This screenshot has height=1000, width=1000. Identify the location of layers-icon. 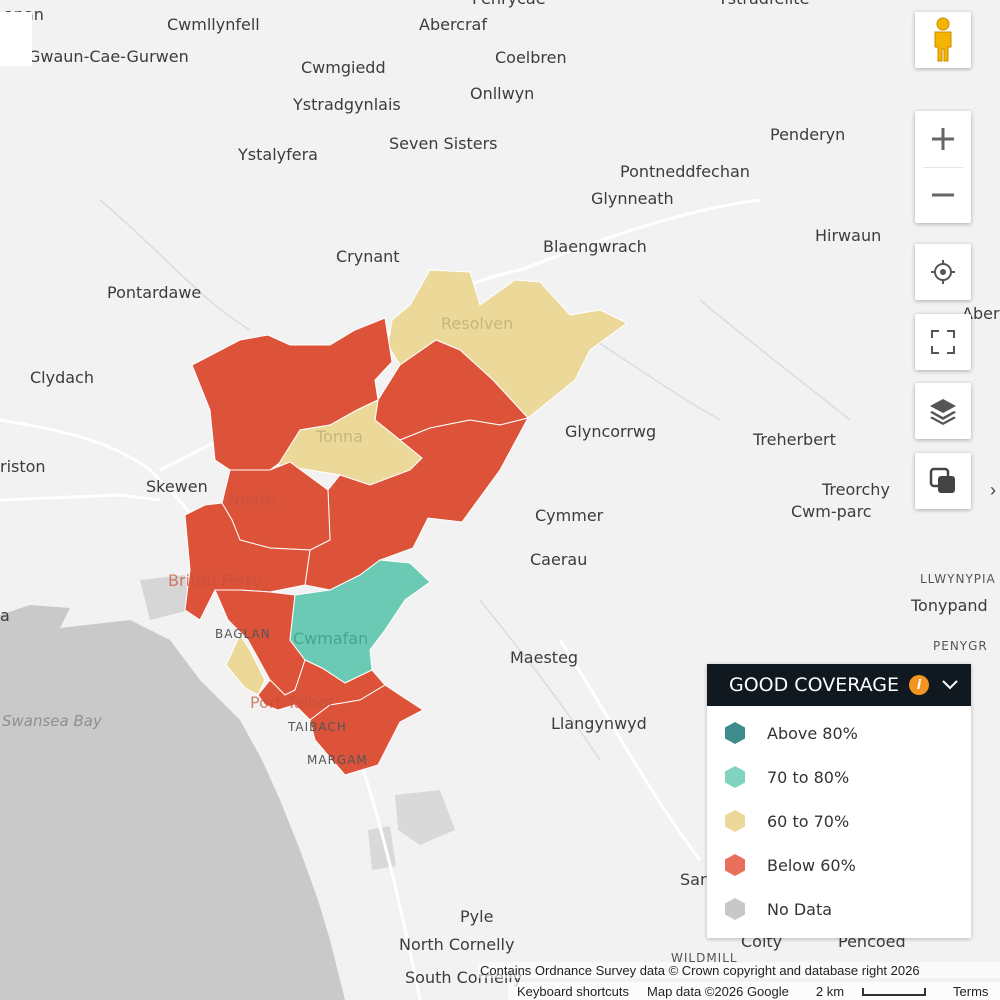
(943, 412).